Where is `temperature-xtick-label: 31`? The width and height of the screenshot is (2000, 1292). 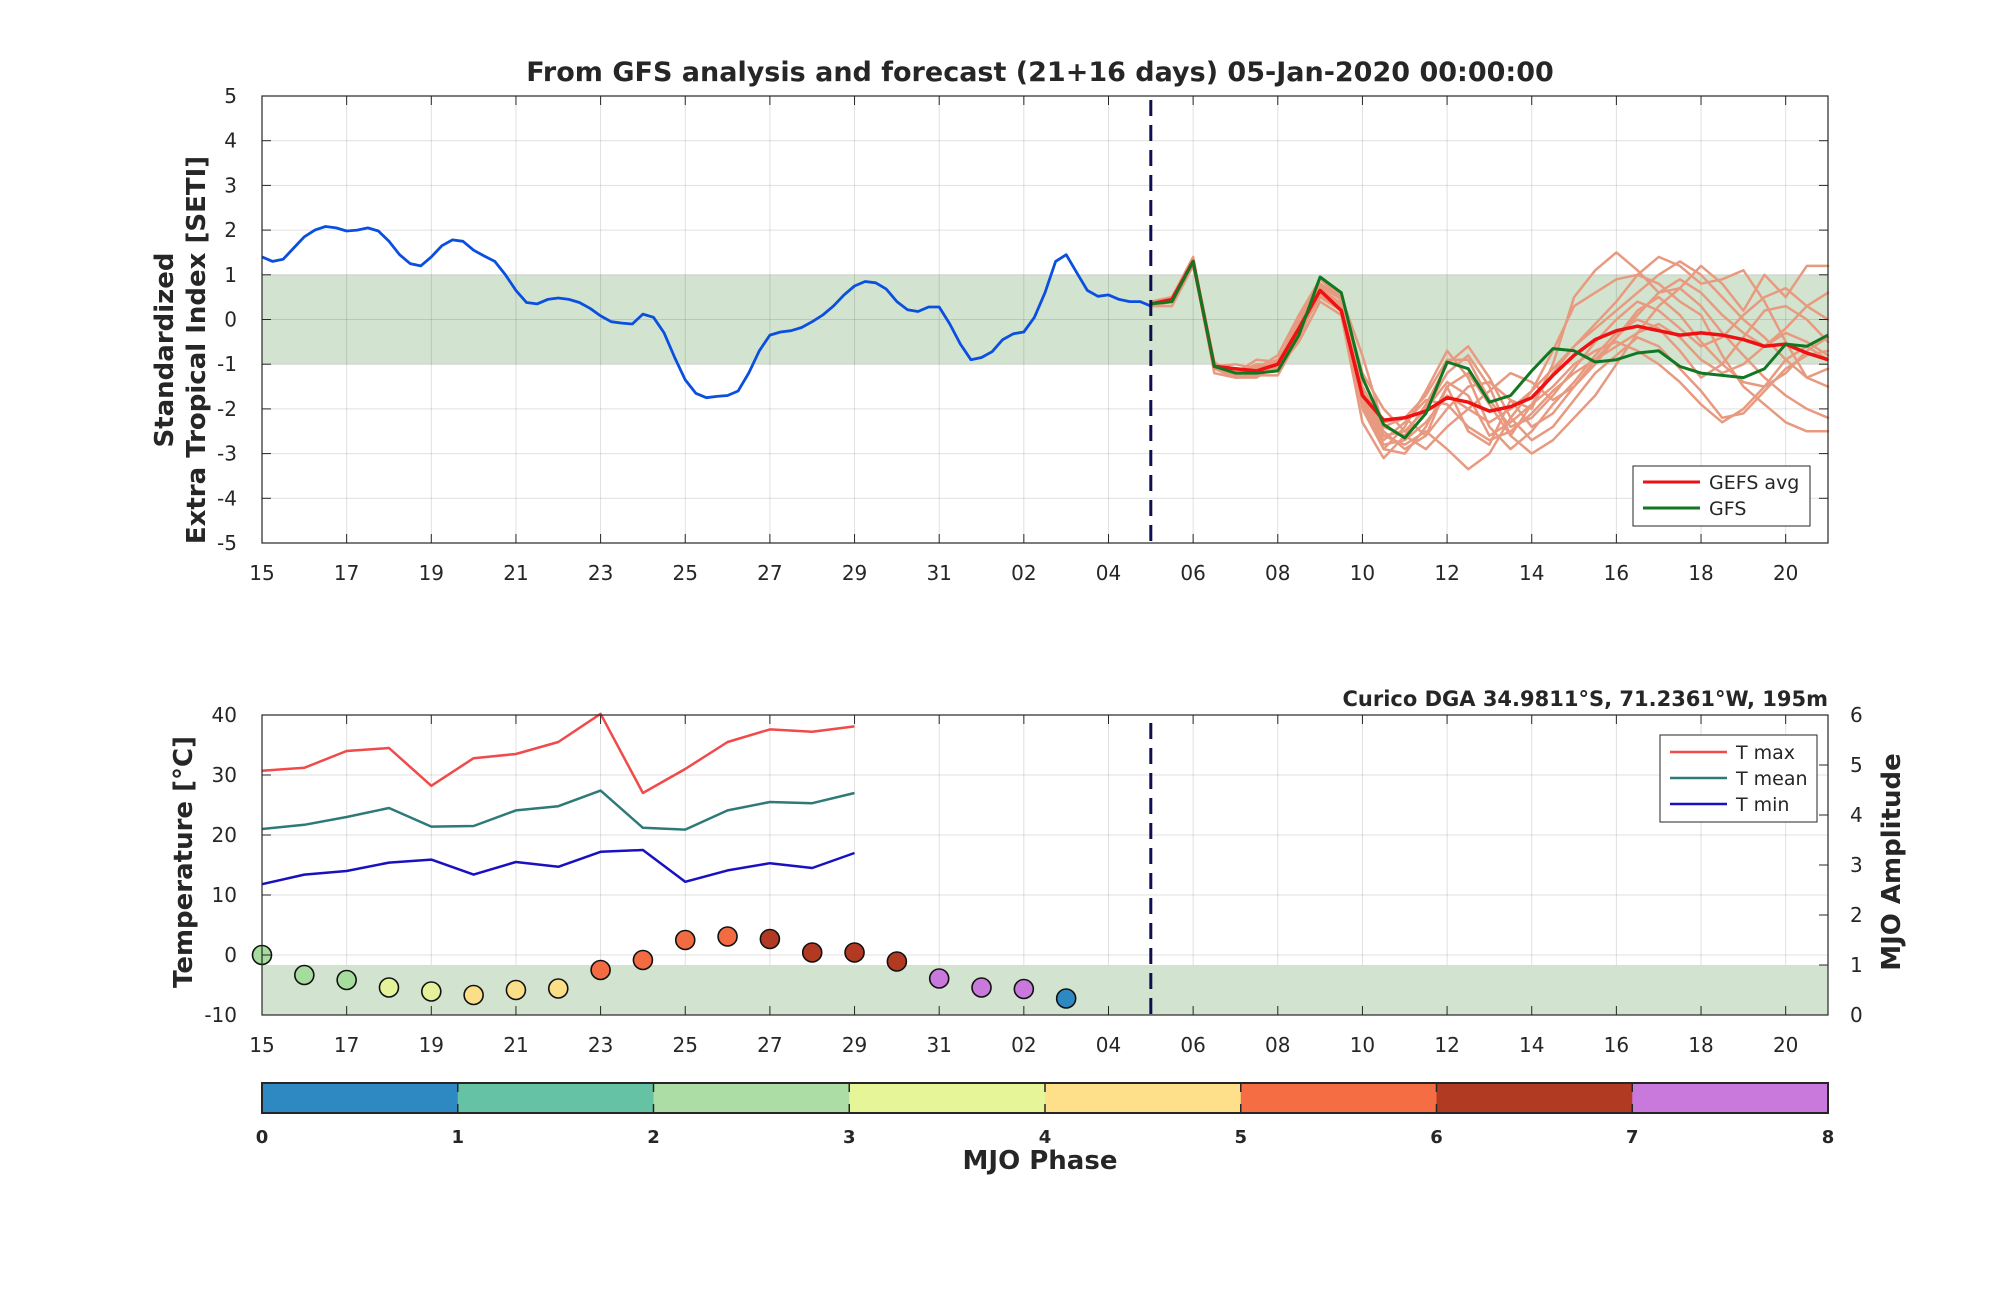 temperature-xtick-label: 31 is located at coordinates (938, 1045).